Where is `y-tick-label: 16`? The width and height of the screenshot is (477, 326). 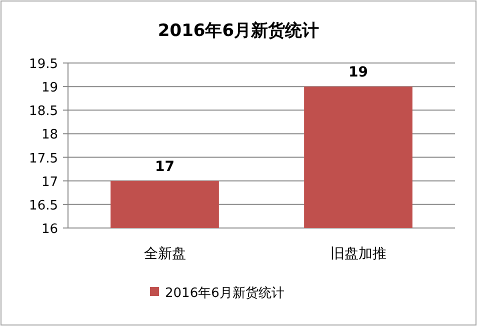 y-tick-label: 16 is located at coordinates (49, 229).